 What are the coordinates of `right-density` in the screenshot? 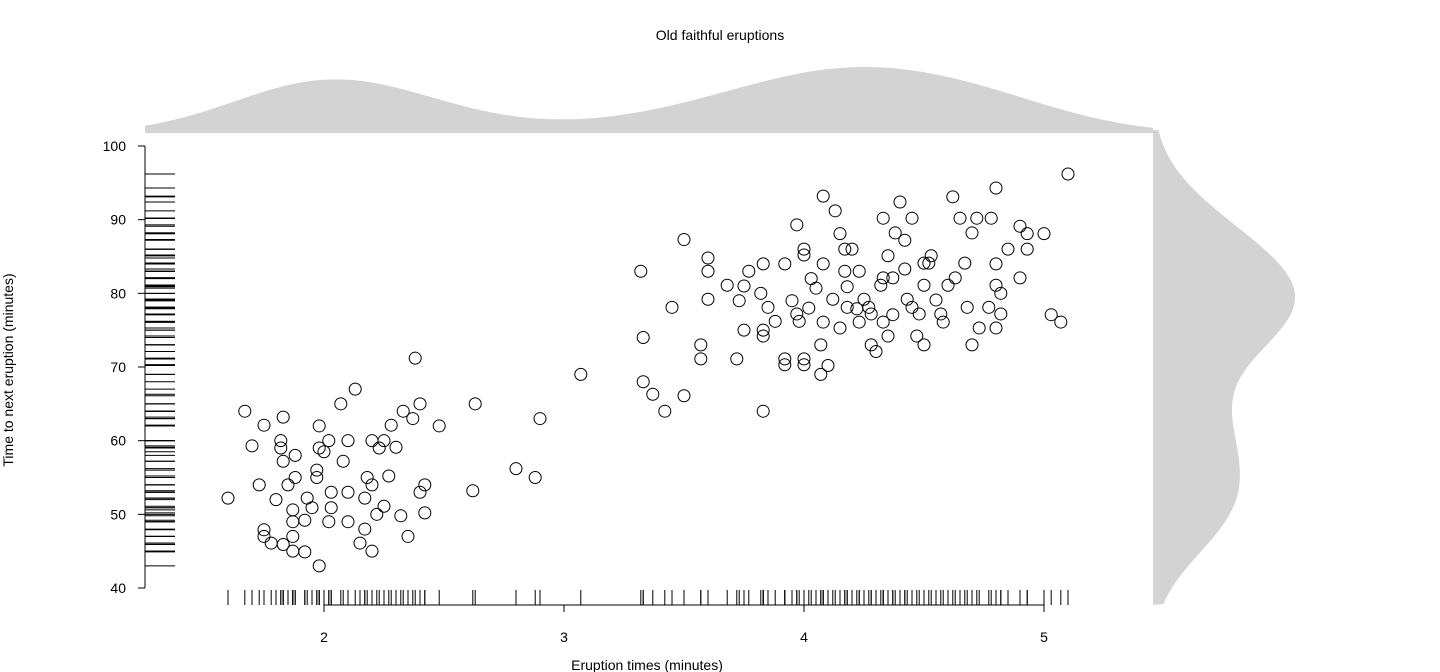 It's located at (1224, 367).